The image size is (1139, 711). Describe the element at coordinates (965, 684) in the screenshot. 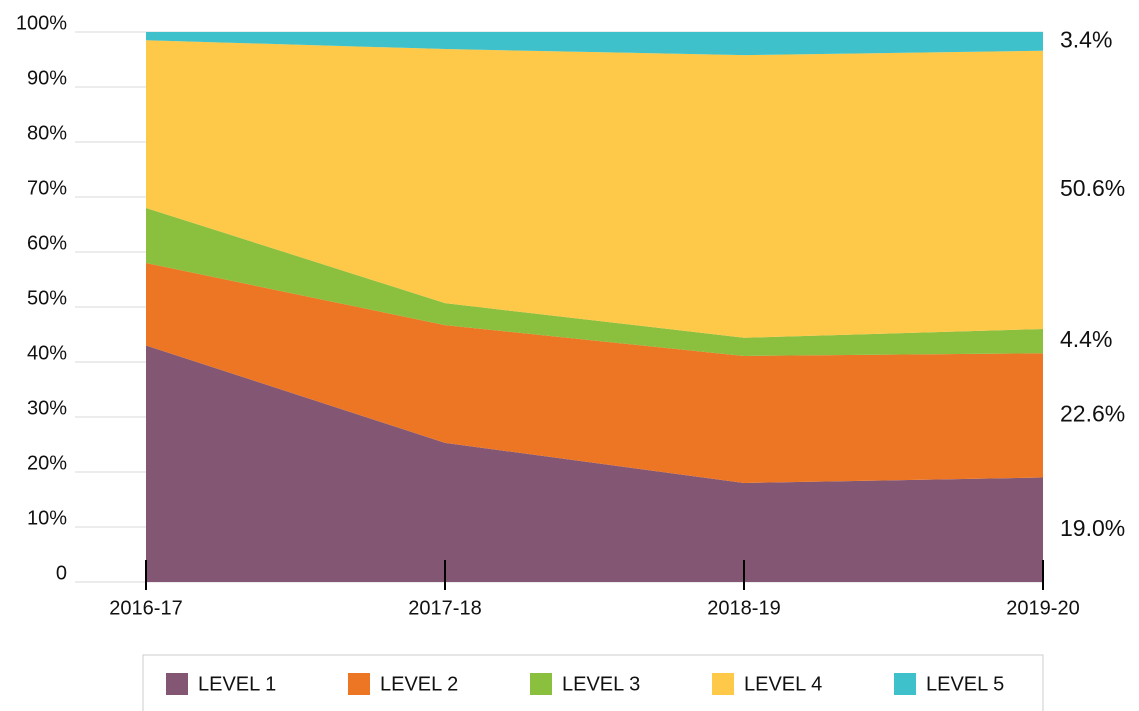

I see `legend-label: LEVEL 5` at that location.